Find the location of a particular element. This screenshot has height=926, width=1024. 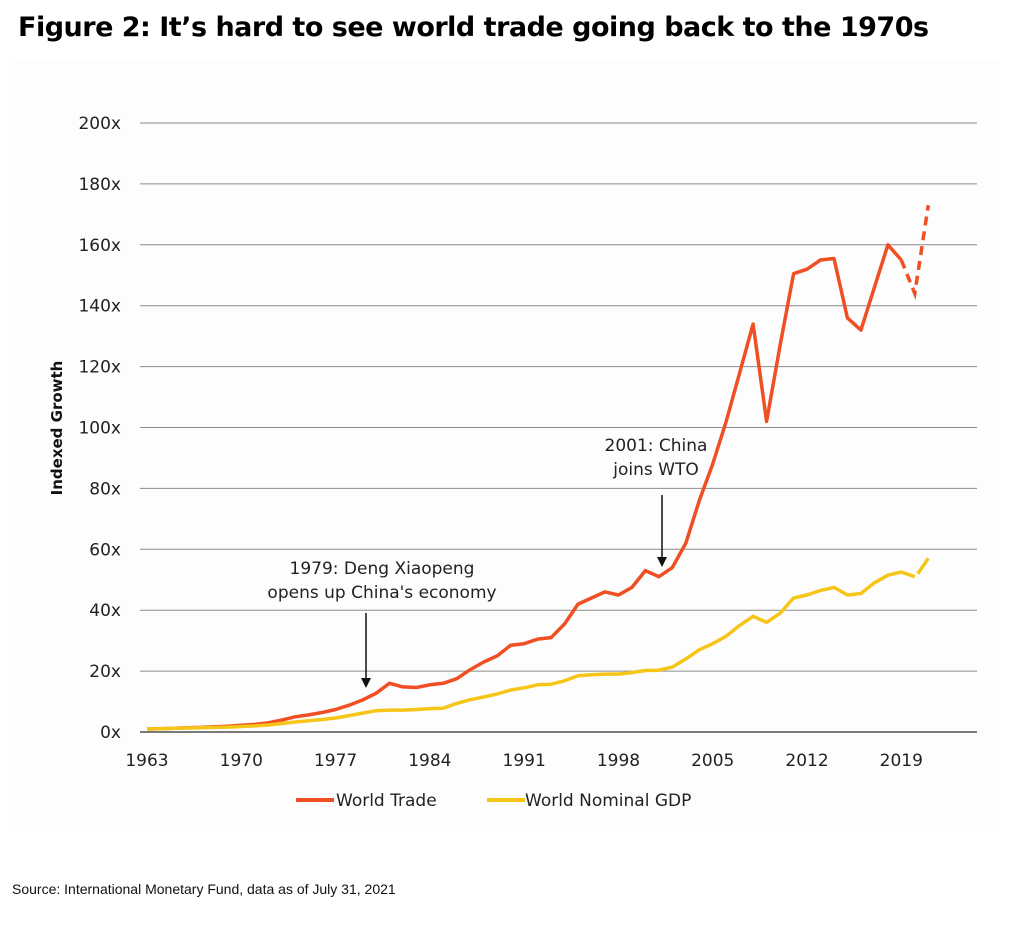

x-axis-ticks: 1963 1970 1977 1984 1991 1998 2005 2012 2019 is located at coordinates (524, 761).